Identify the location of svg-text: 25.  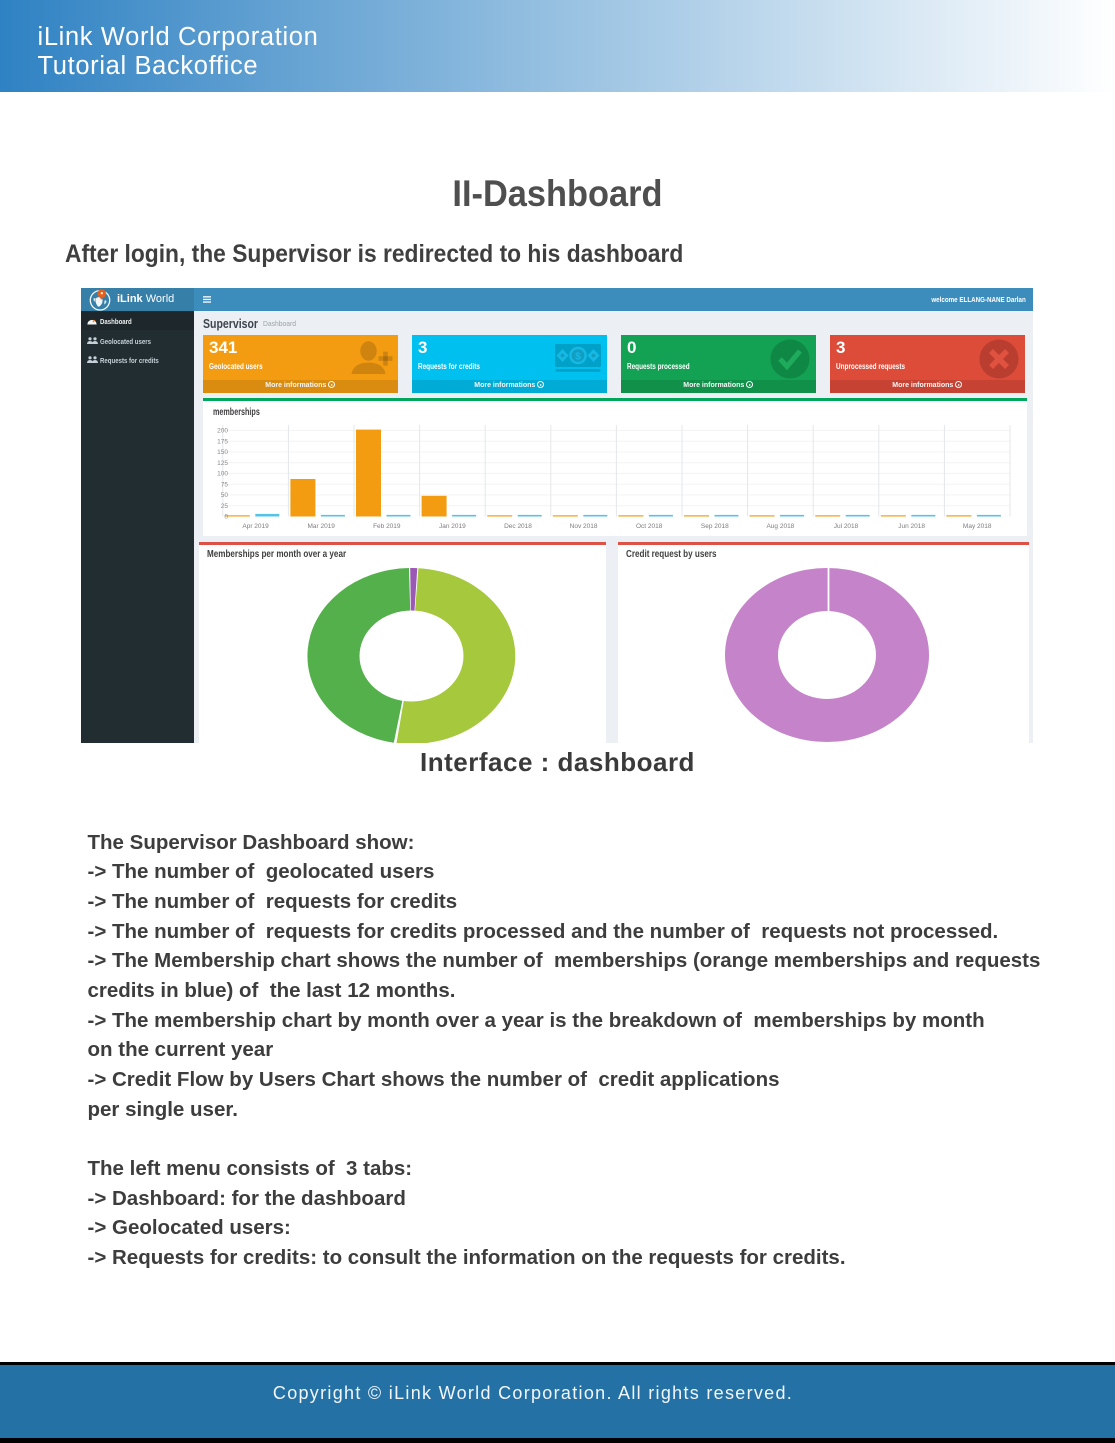
(225, 505).